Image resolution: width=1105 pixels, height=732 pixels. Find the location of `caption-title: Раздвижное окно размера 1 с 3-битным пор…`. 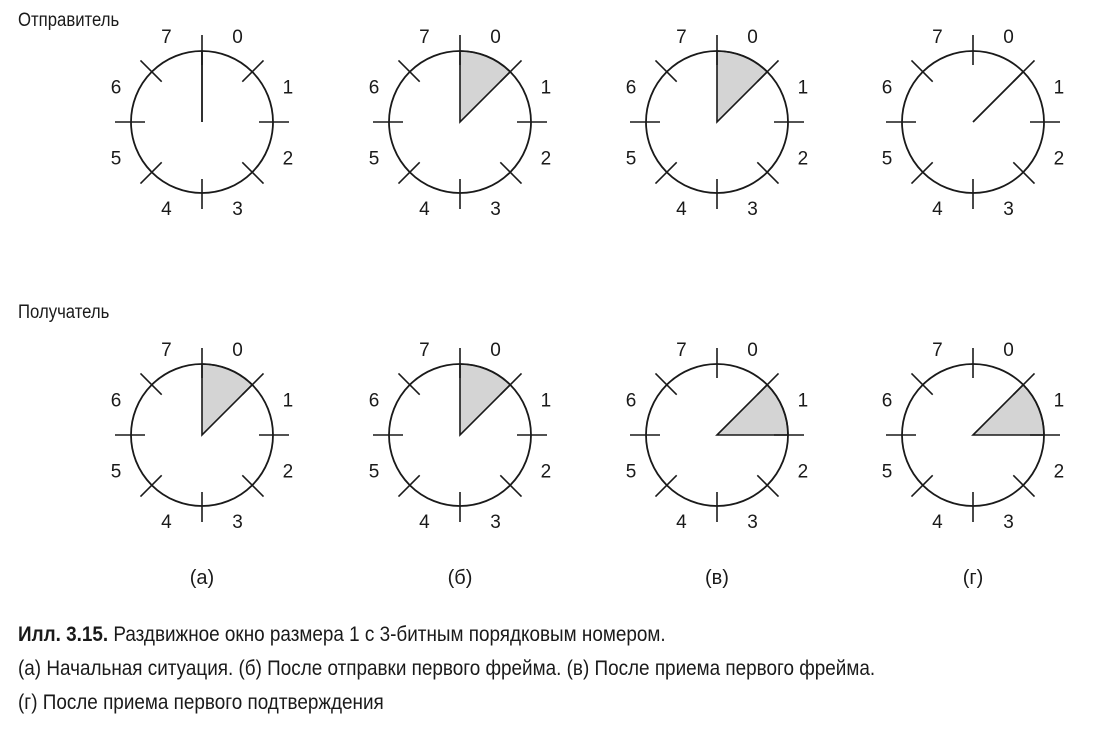

caption-title: Раздвижное окно размера 1 с 3-битным пор… is located at coordinates (389, 634).